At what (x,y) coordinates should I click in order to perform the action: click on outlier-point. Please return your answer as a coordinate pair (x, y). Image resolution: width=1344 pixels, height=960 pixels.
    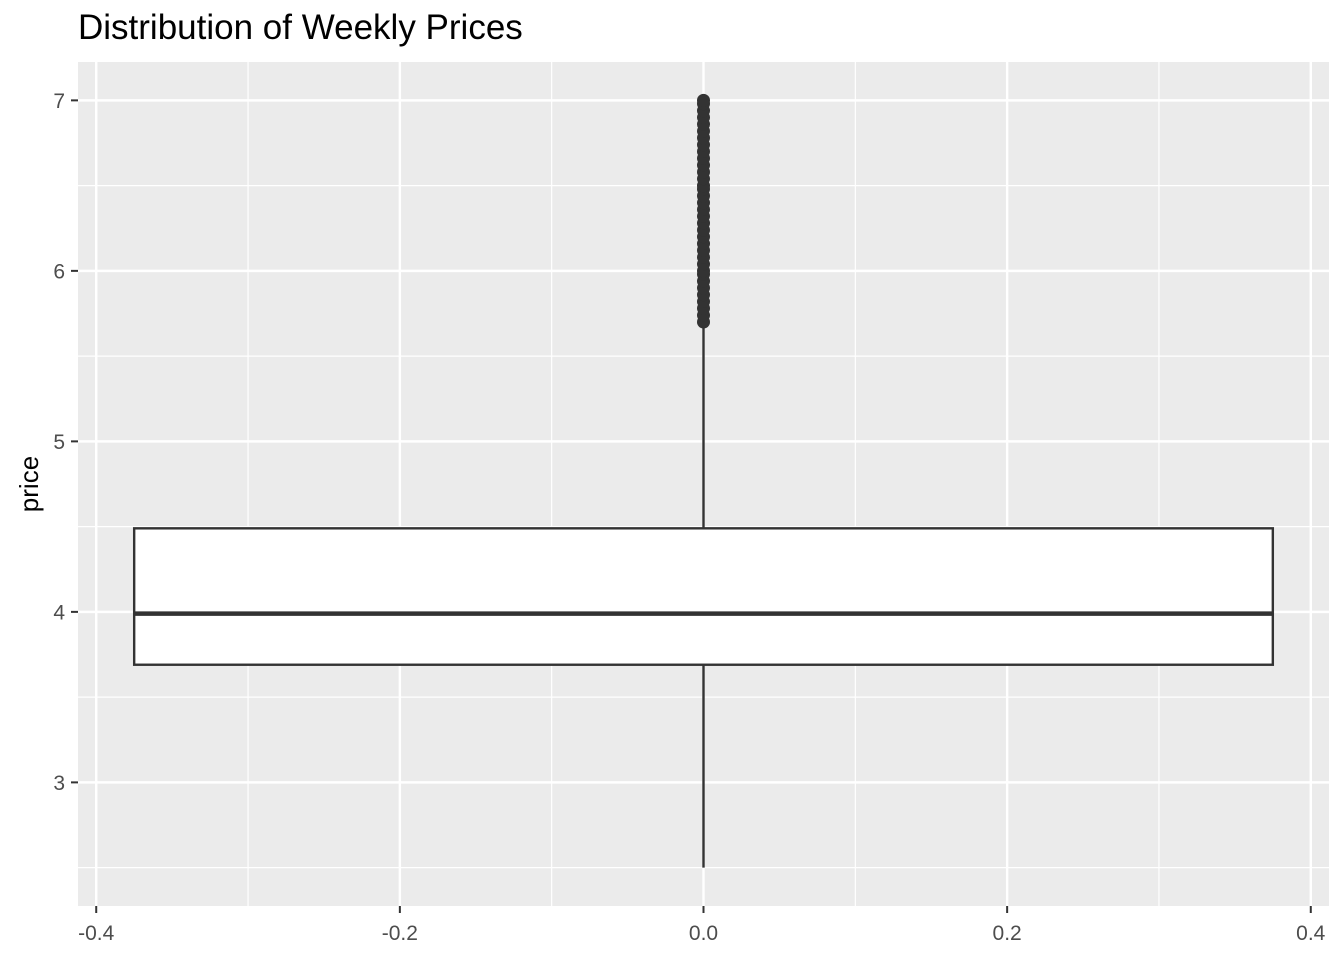
    Looking at the image, I should click on (703, 100).